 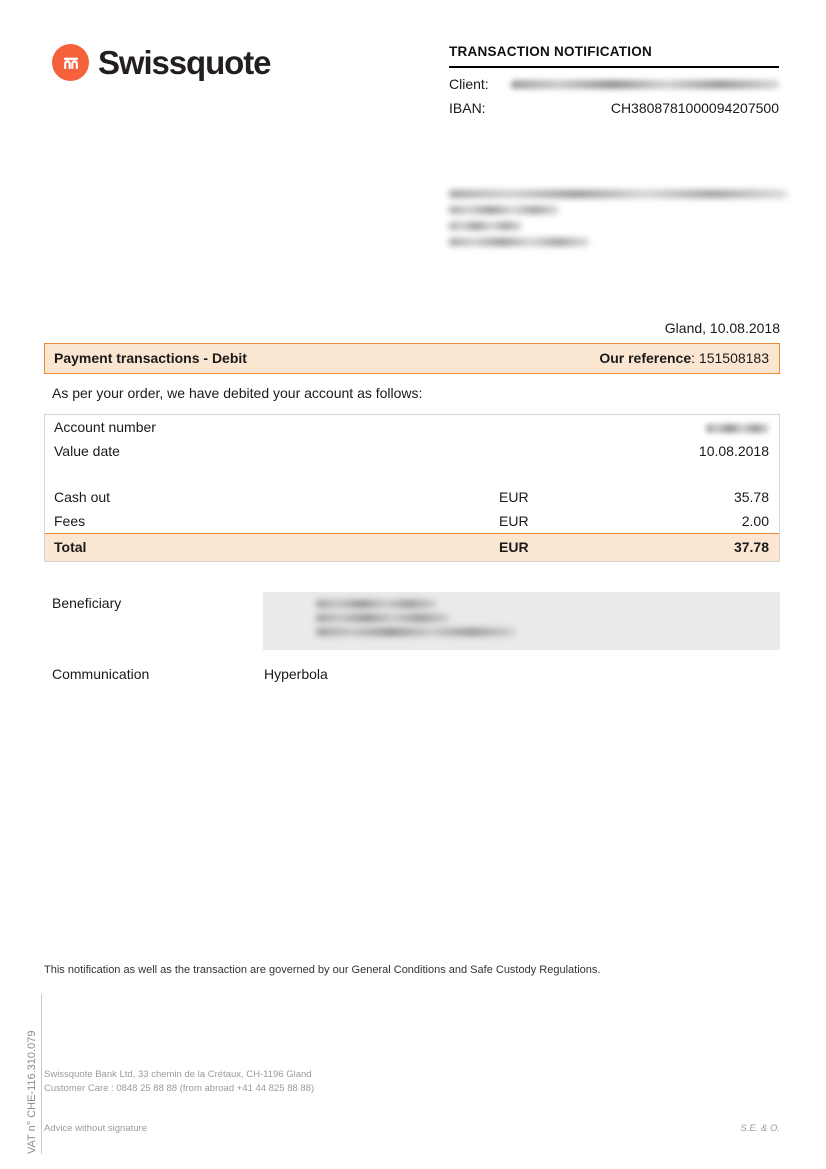 I want to click on line-label: Cash out, so click(x=82, y=497).